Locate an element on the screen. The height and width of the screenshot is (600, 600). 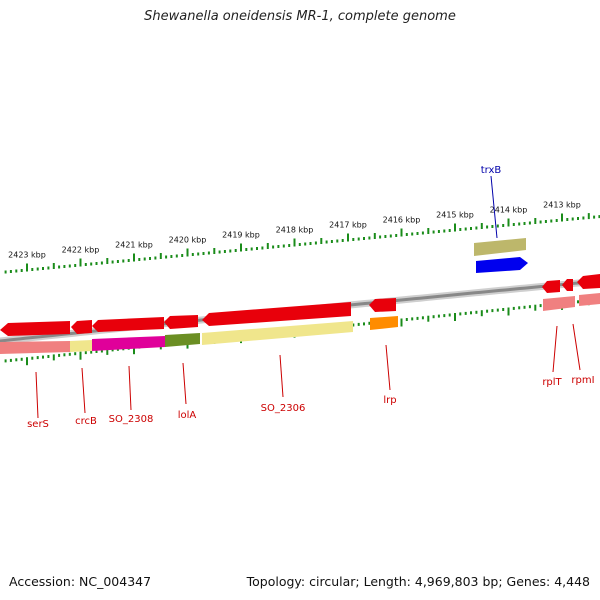
ruler-label-2423: 2423 kbp is located at coordinates (27, 255).